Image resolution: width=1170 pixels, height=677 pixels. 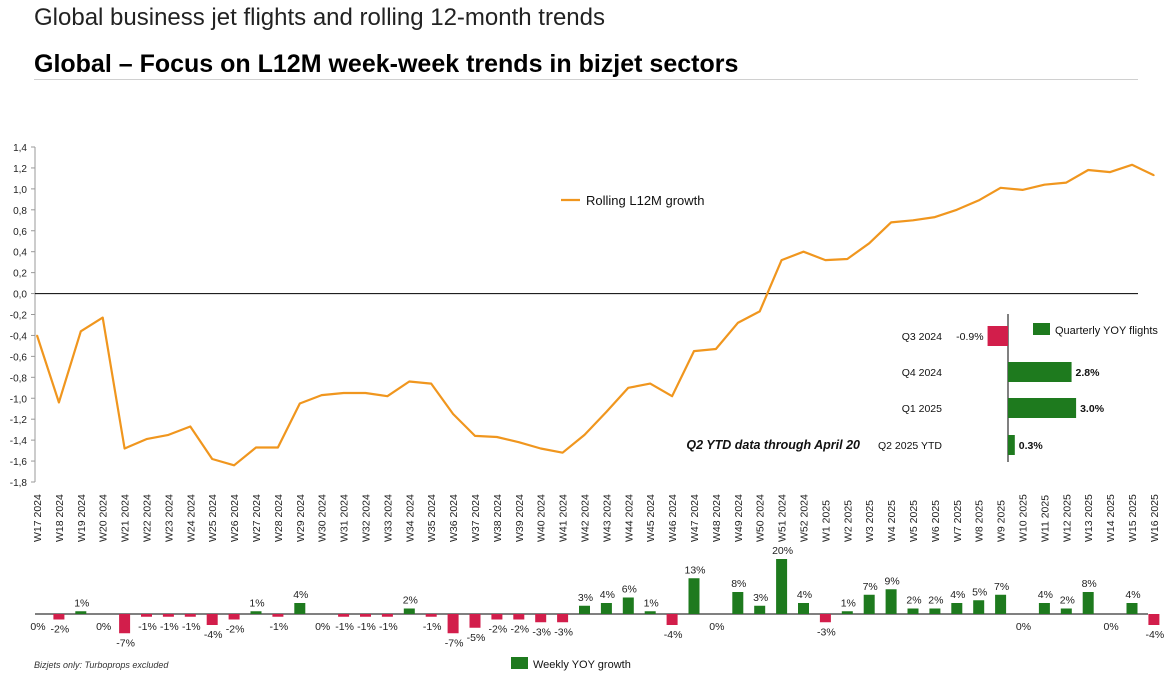 I want to click on y-tick-label: -0,8, so click(x=19, y=378).